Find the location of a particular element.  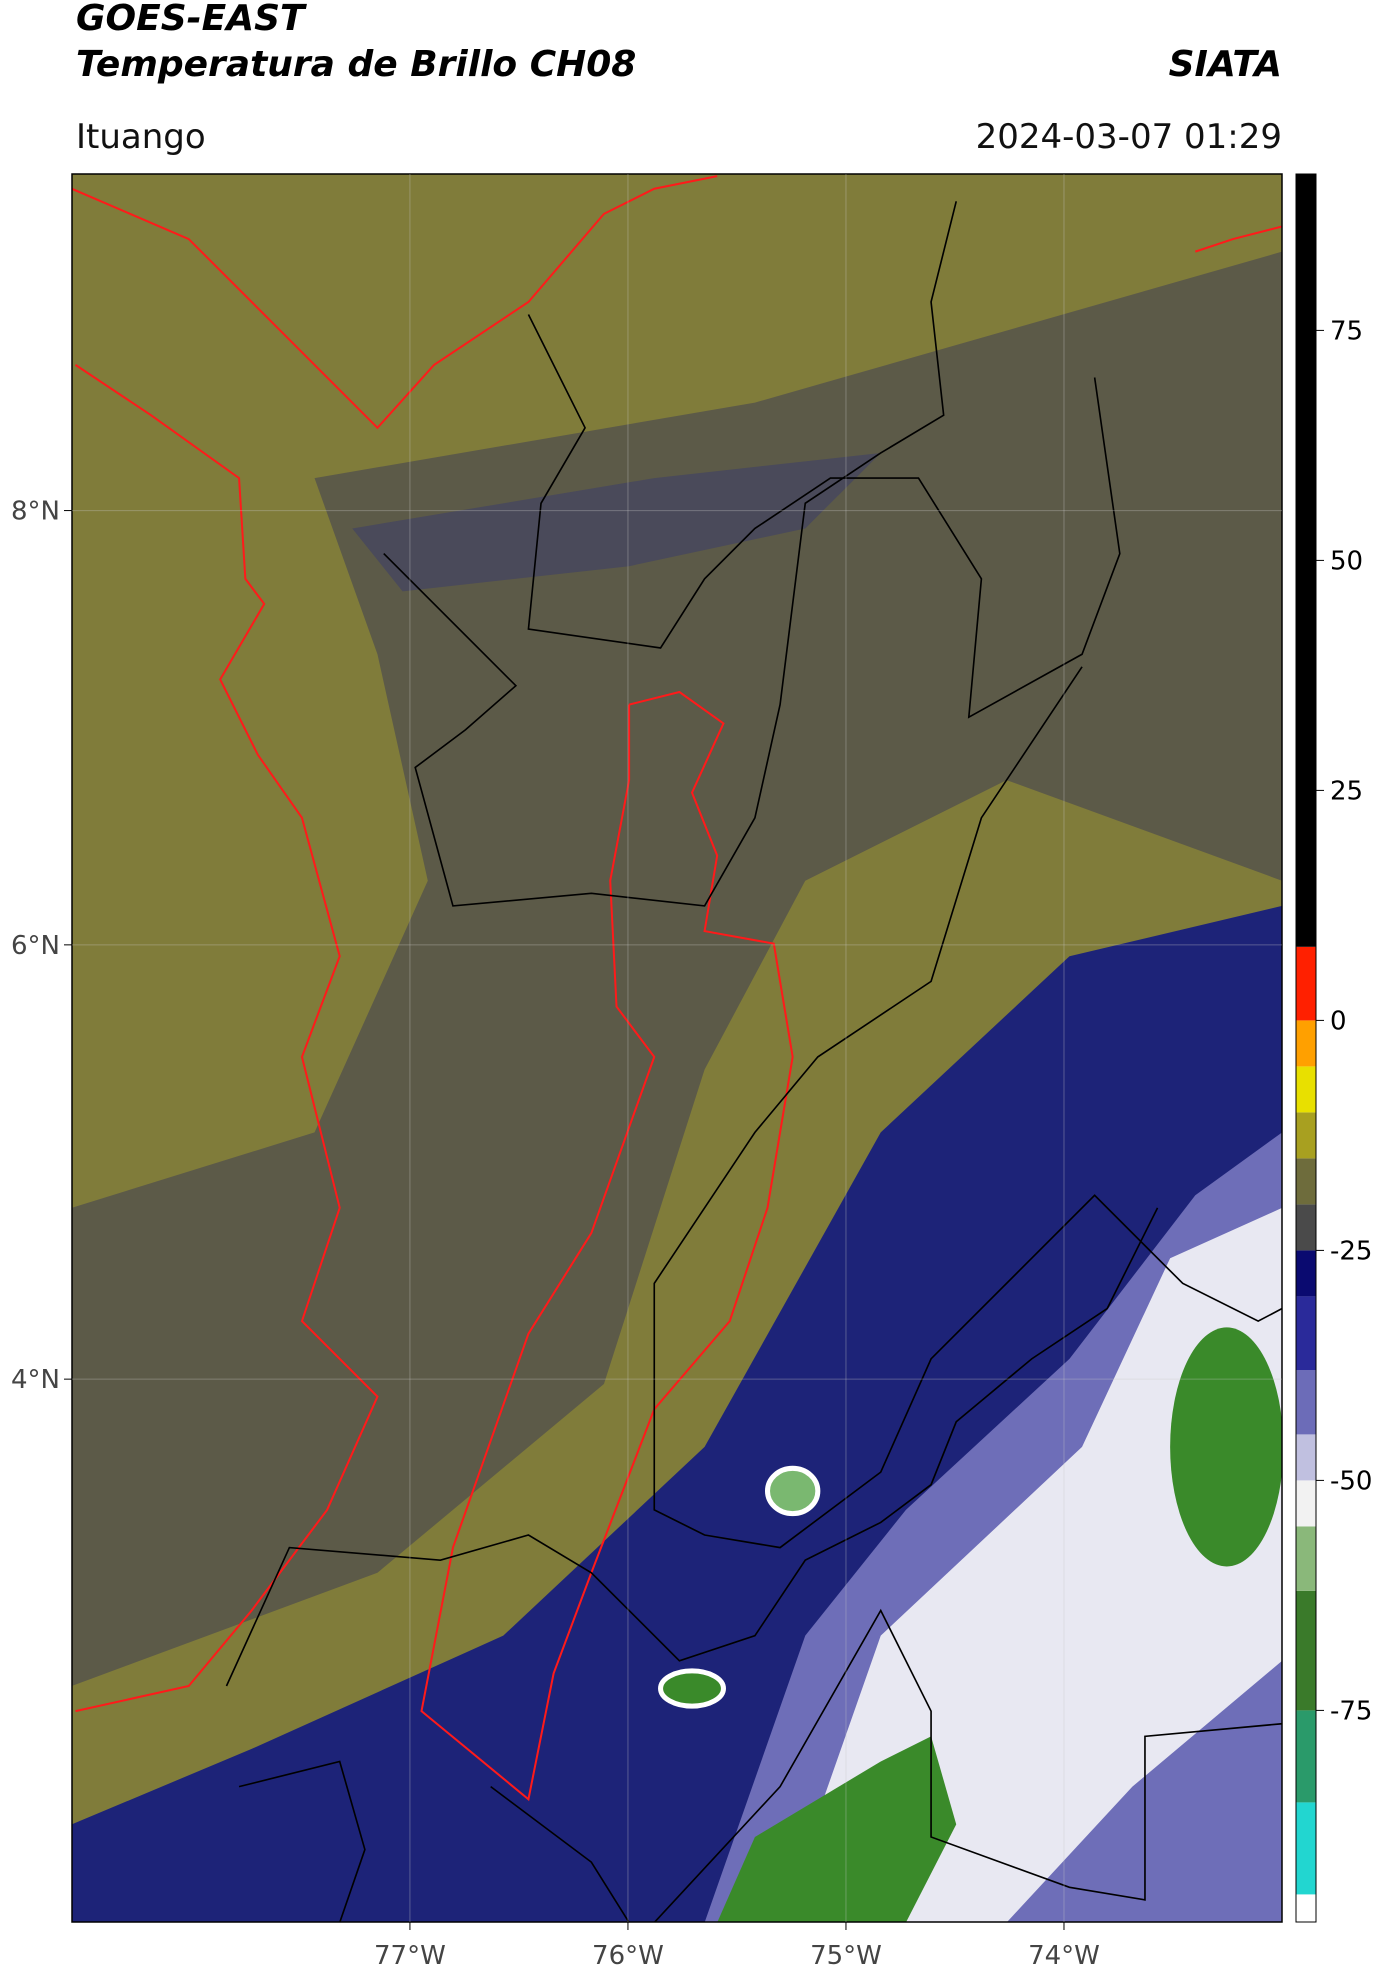

datetime: 2024-03-07 01:29 is located at coordinates (1129, 137).